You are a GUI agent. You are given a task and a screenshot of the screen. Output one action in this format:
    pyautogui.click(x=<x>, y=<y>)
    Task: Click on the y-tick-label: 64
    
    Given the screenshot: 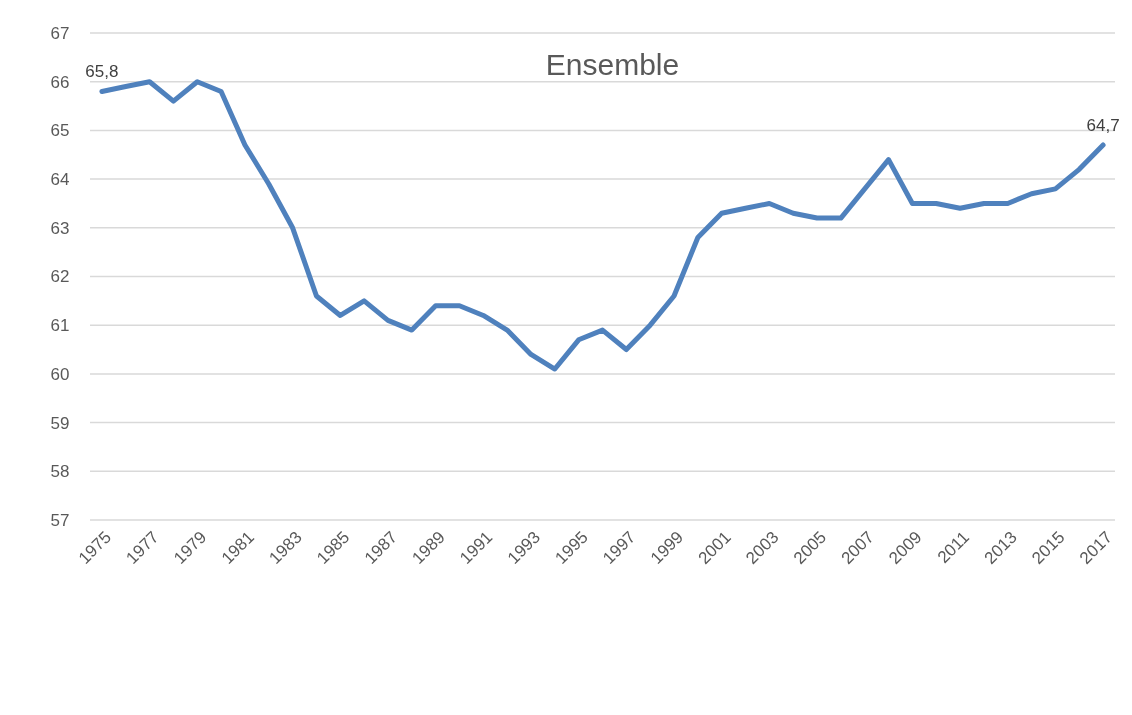 What is the action you would take?
    pyautogui.click(x=60, y=180)
    